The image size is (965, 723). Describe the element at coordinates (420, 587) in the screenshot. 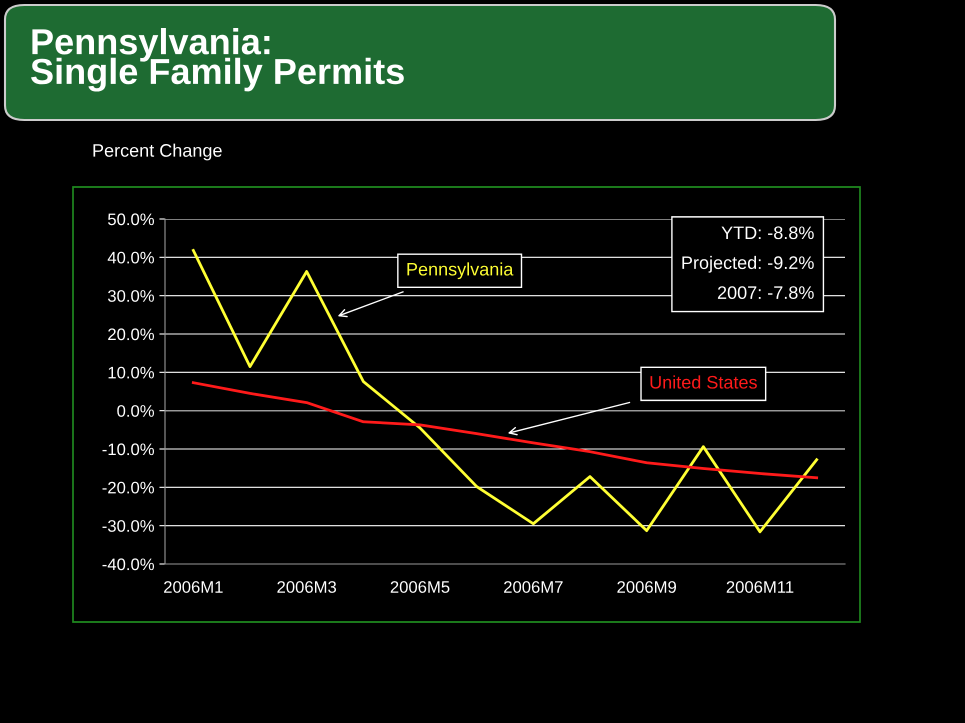

I see `x-tick-label: 2006M5` at that location.